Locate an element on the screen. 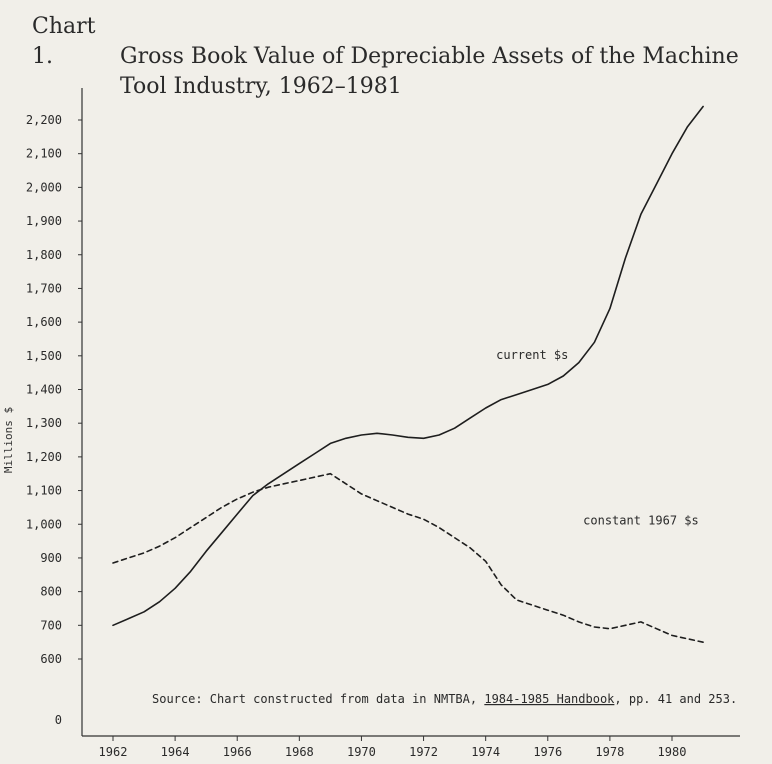  y-tick-label: 600 is located at coordinates (51, 659).